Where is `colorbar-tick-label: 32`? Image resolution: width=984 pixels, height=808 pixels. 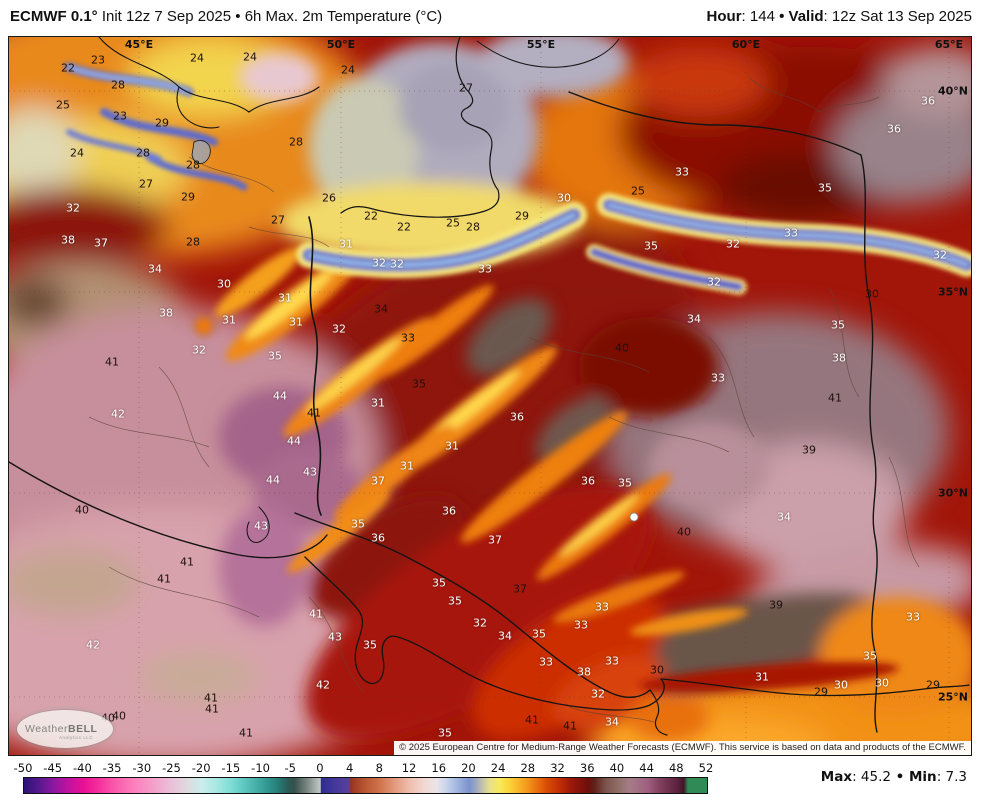 colorbar-tick-label: 32 is located at coordinates (557, 768).